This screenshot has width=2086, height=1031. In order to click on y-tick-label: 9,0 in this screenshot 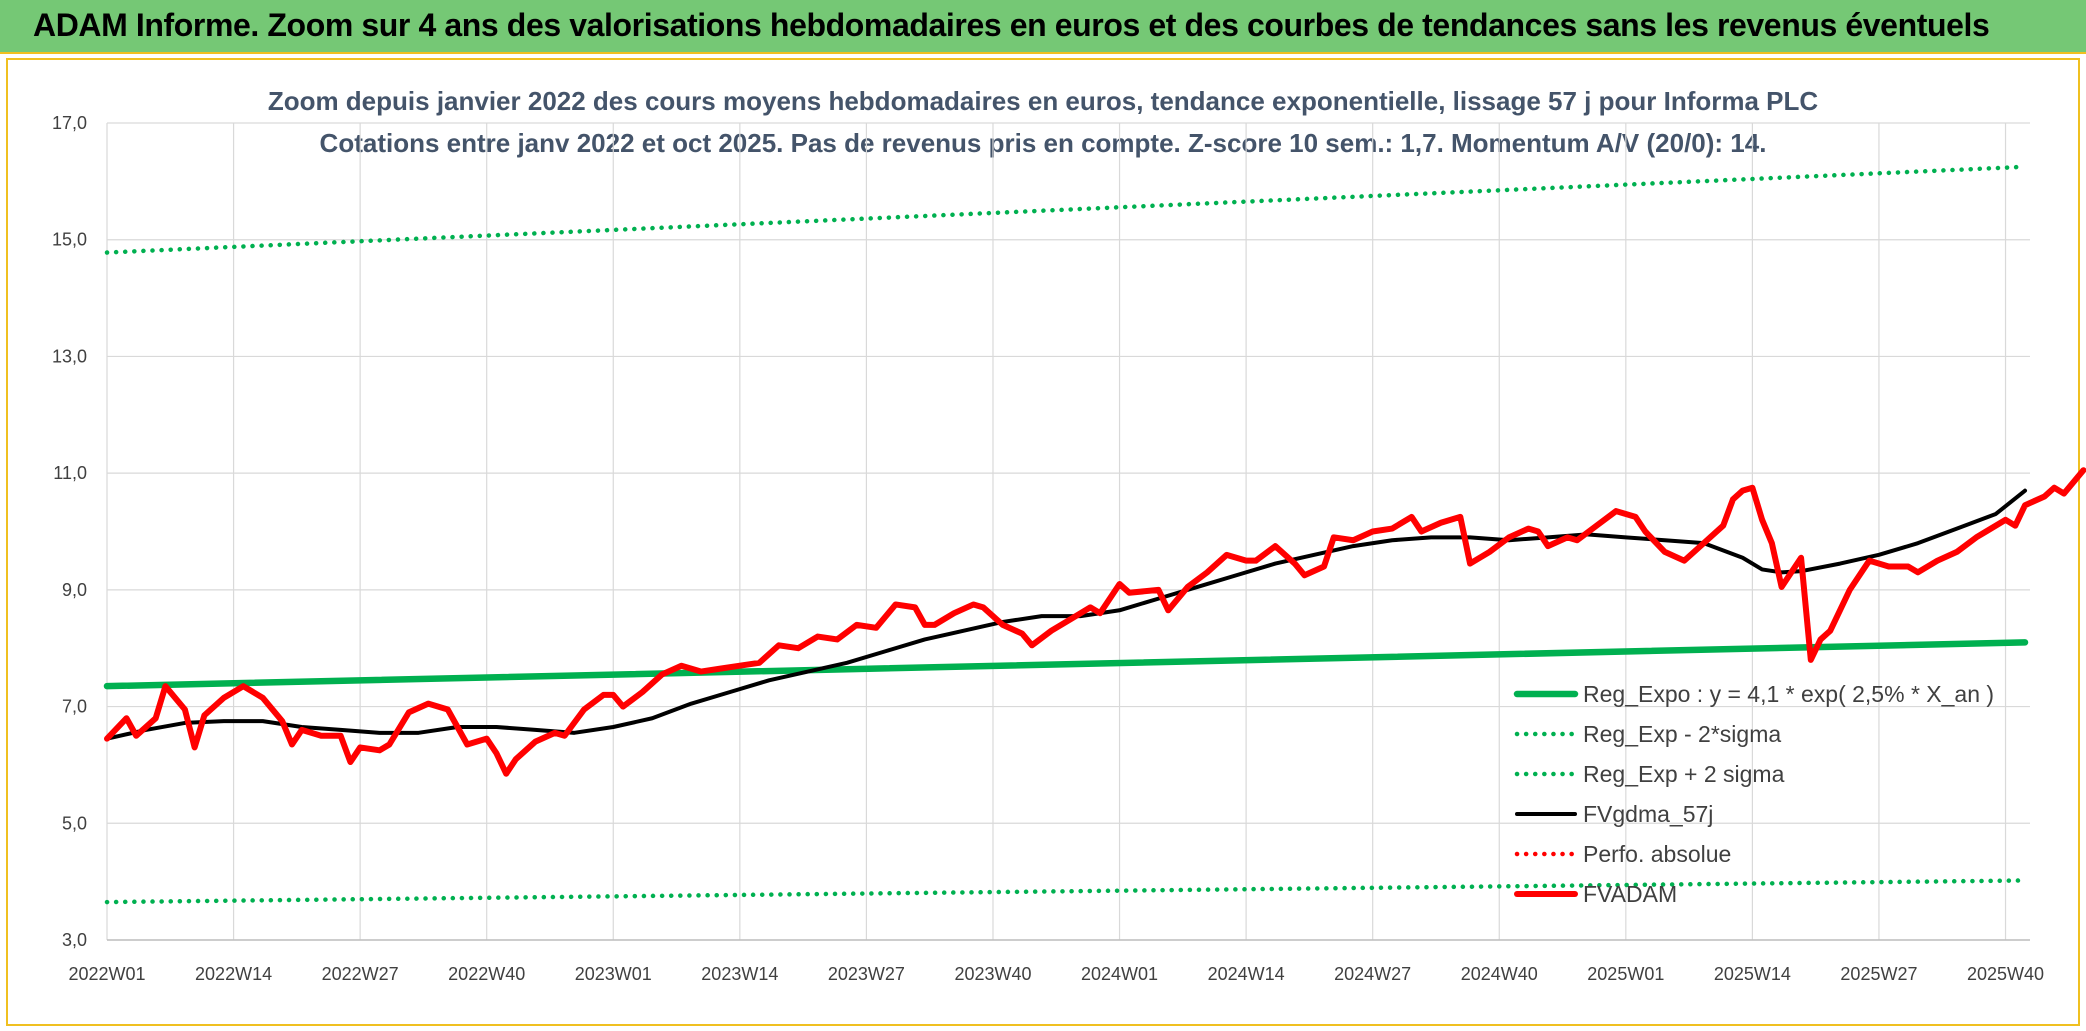, I will do `click(74, 590)`.